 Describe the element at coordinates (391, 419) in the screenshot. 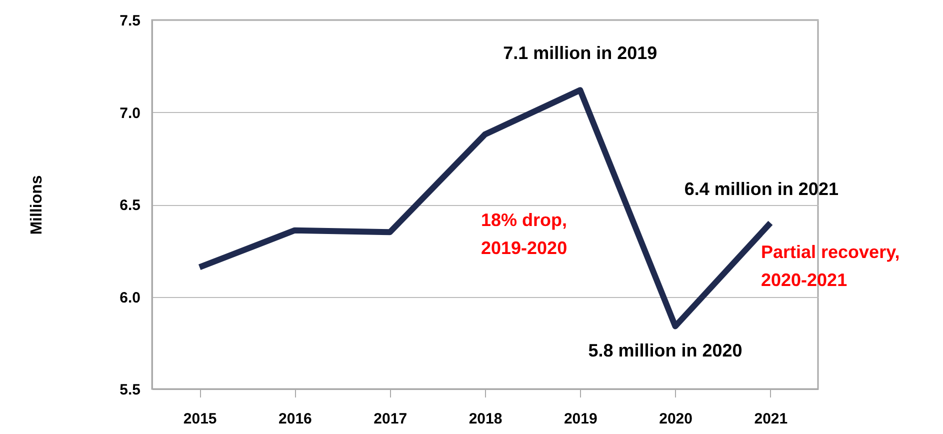

I see `x-tick-label: 2017` at that location.